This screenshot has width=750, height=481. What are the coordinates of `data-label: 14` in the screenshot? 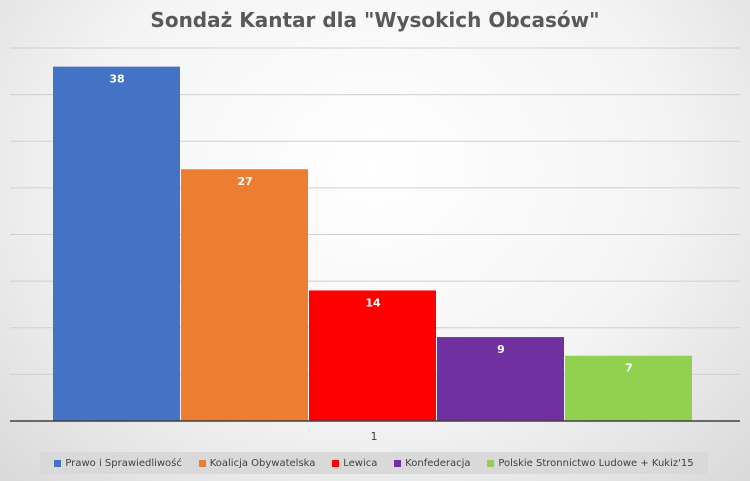 It's located at (373, 302).